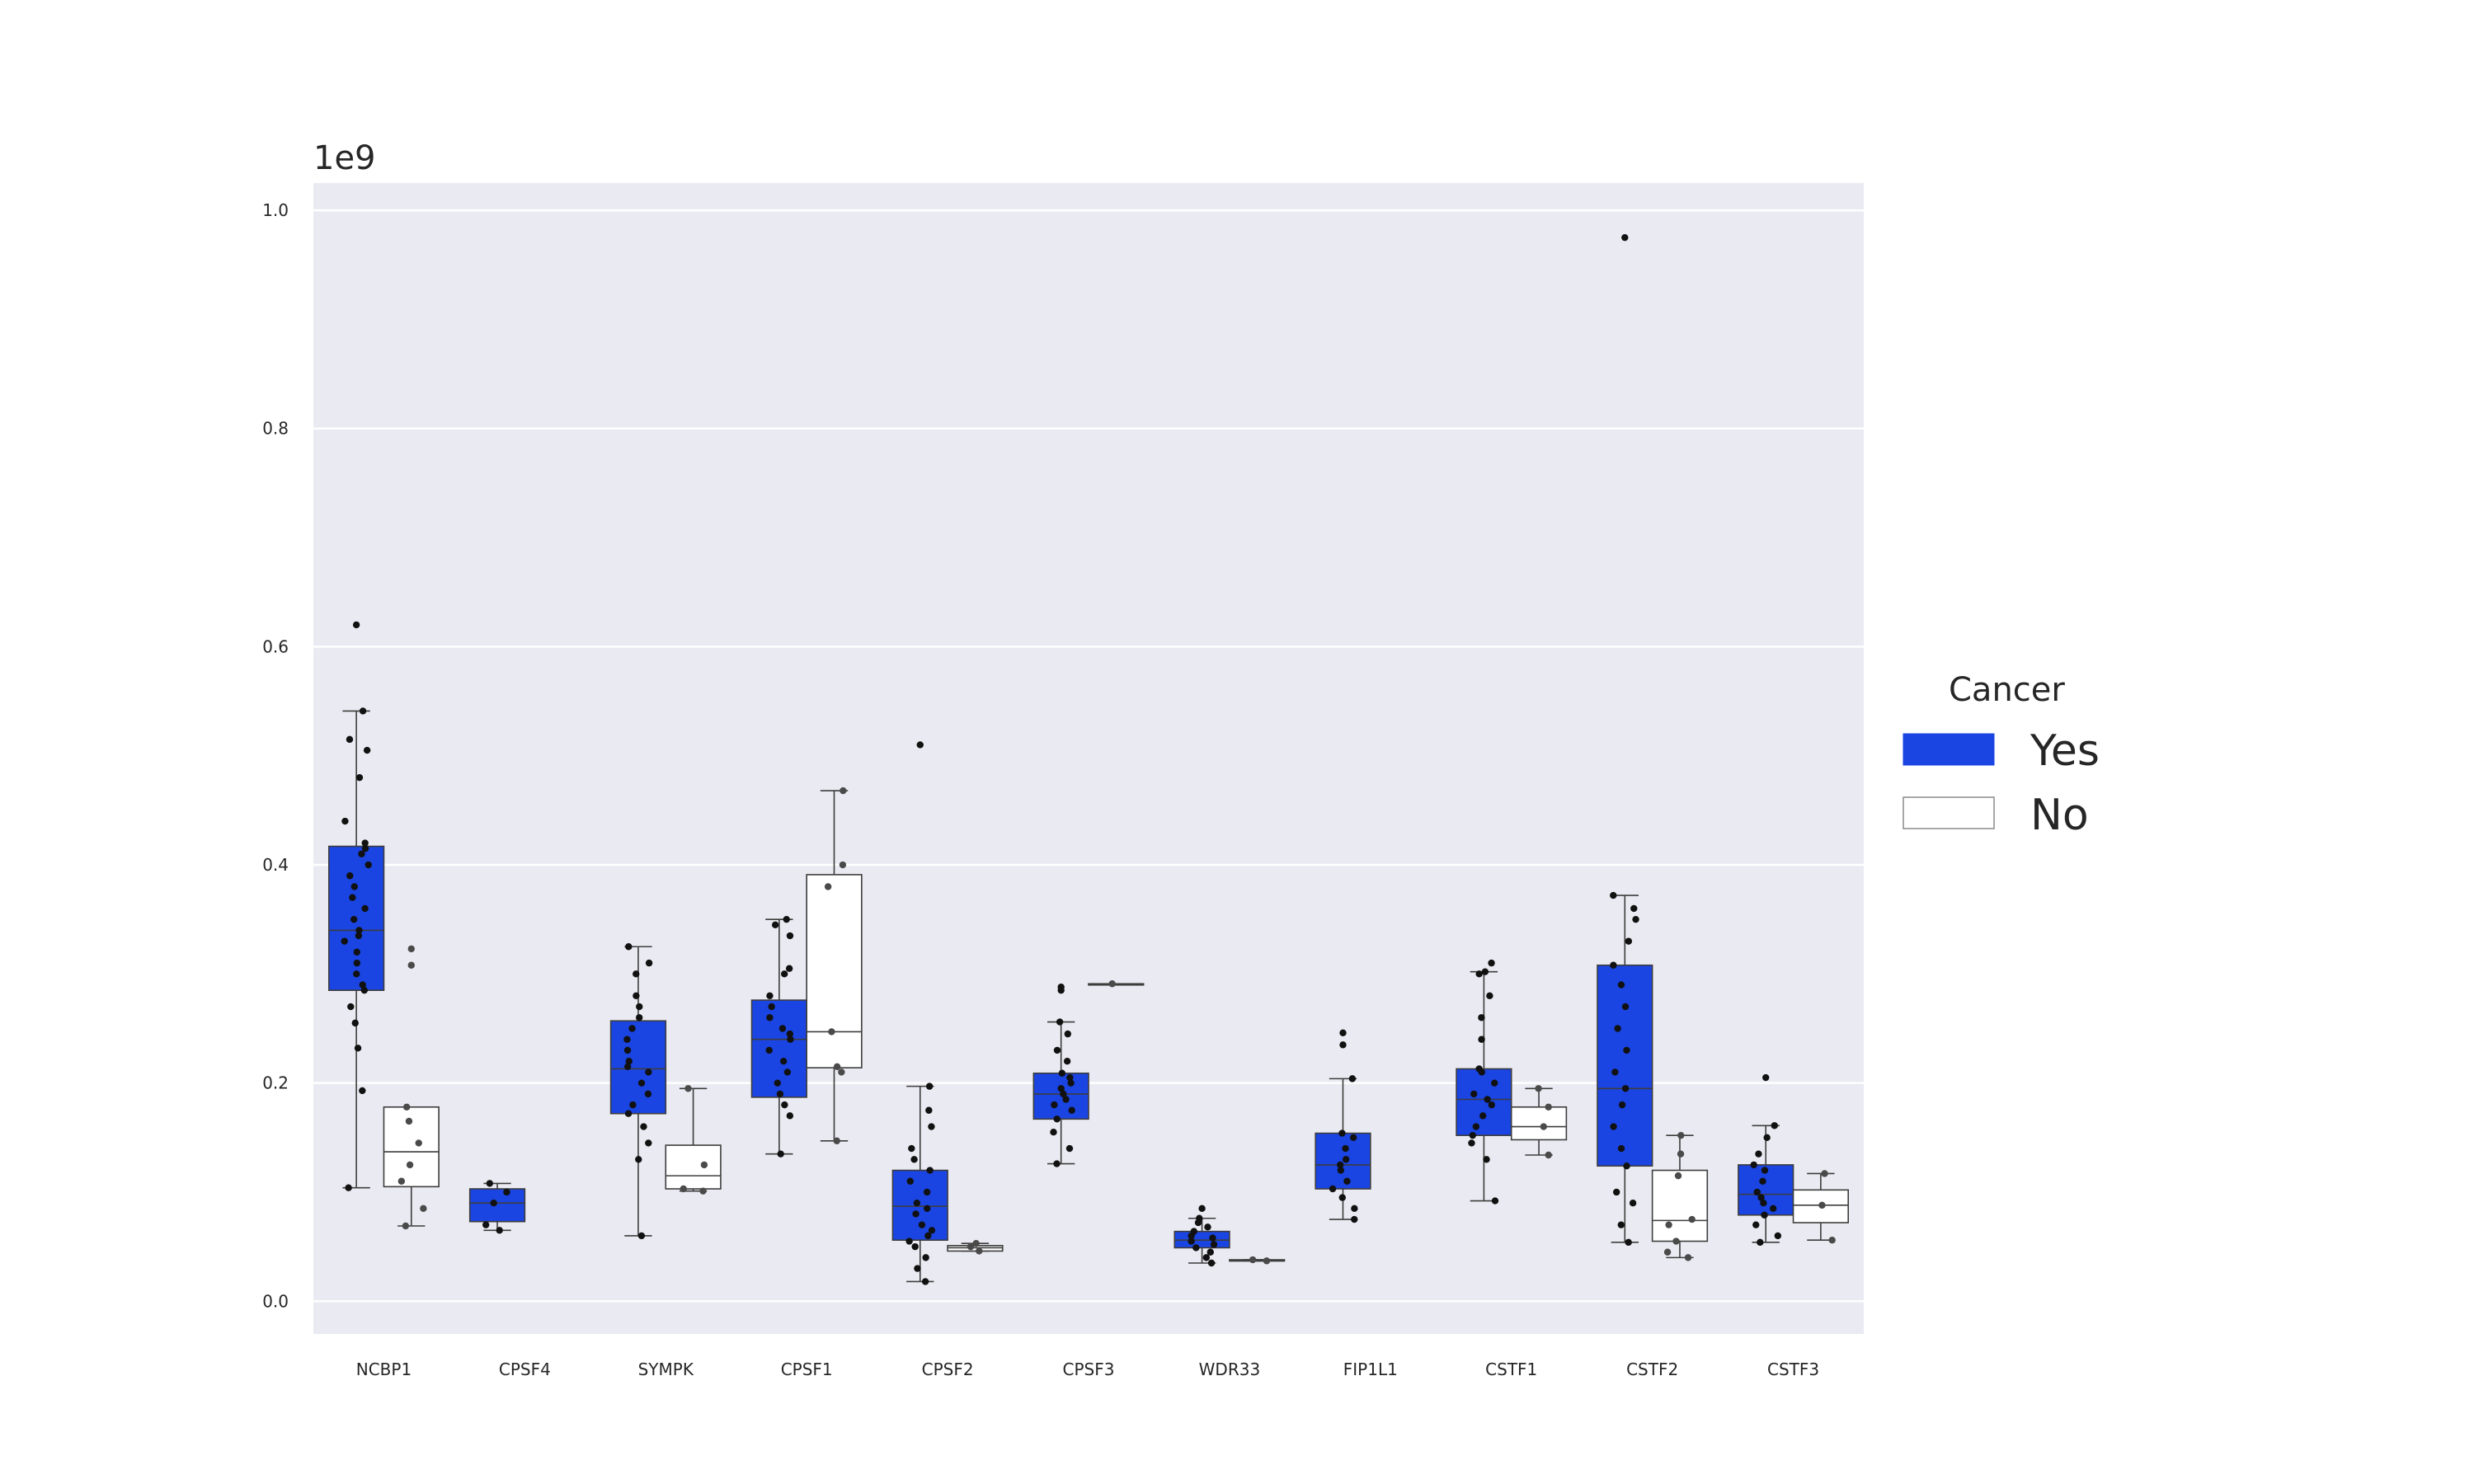 The width and height of the screenshot is (2474, 1484). I want to click on y-tick-label: 1.0, so click(275, 210).